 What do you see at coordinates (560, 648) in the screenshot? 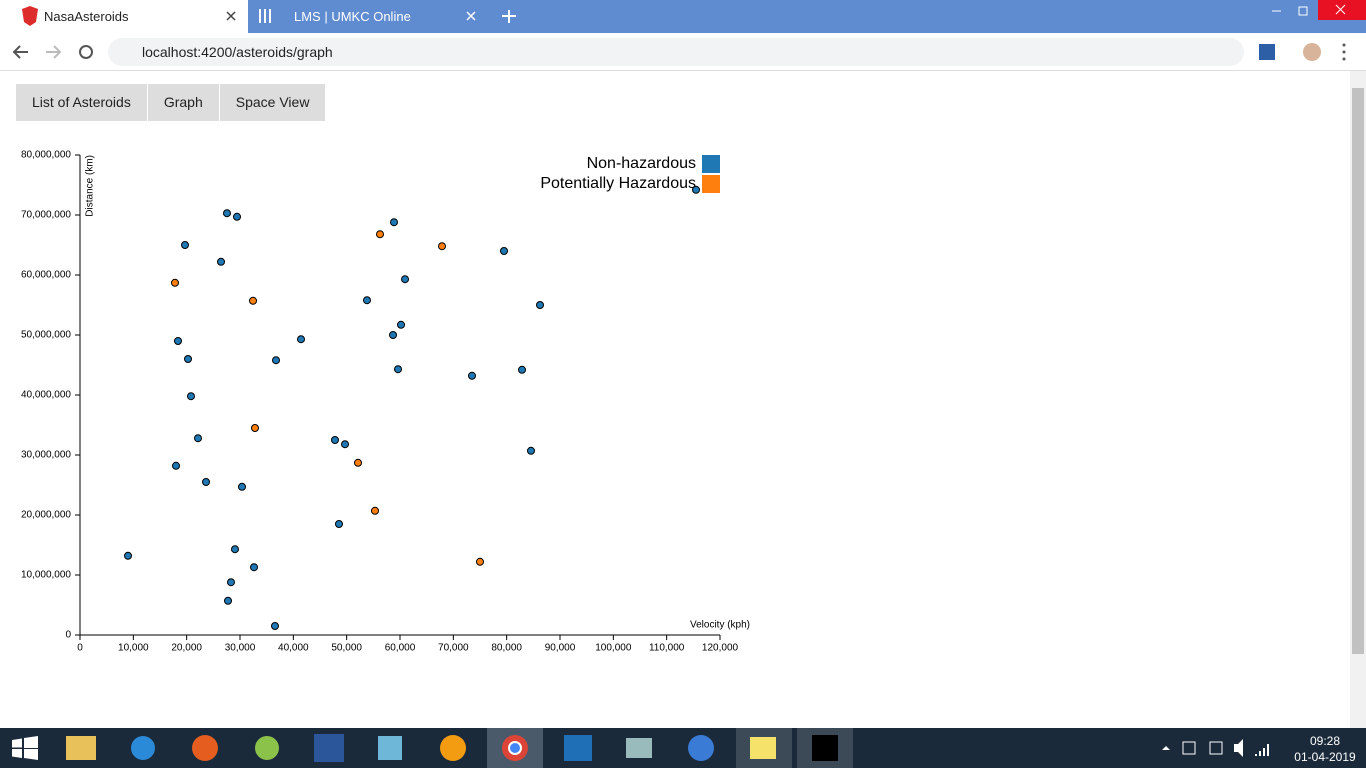
I see `x-tick-label: 90,000` at bounding box center [560, 648].